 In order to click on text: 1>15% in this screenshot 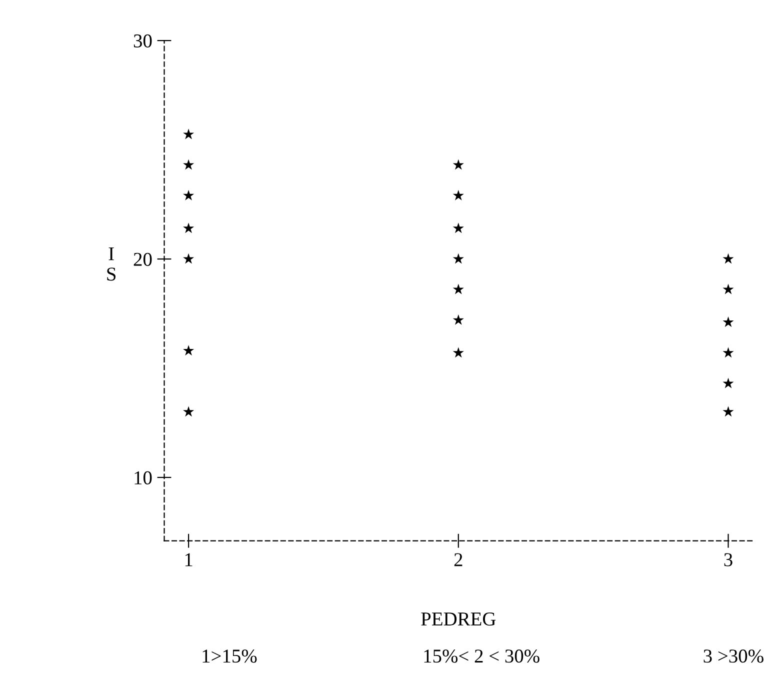, I will do `click(229, 656)`.